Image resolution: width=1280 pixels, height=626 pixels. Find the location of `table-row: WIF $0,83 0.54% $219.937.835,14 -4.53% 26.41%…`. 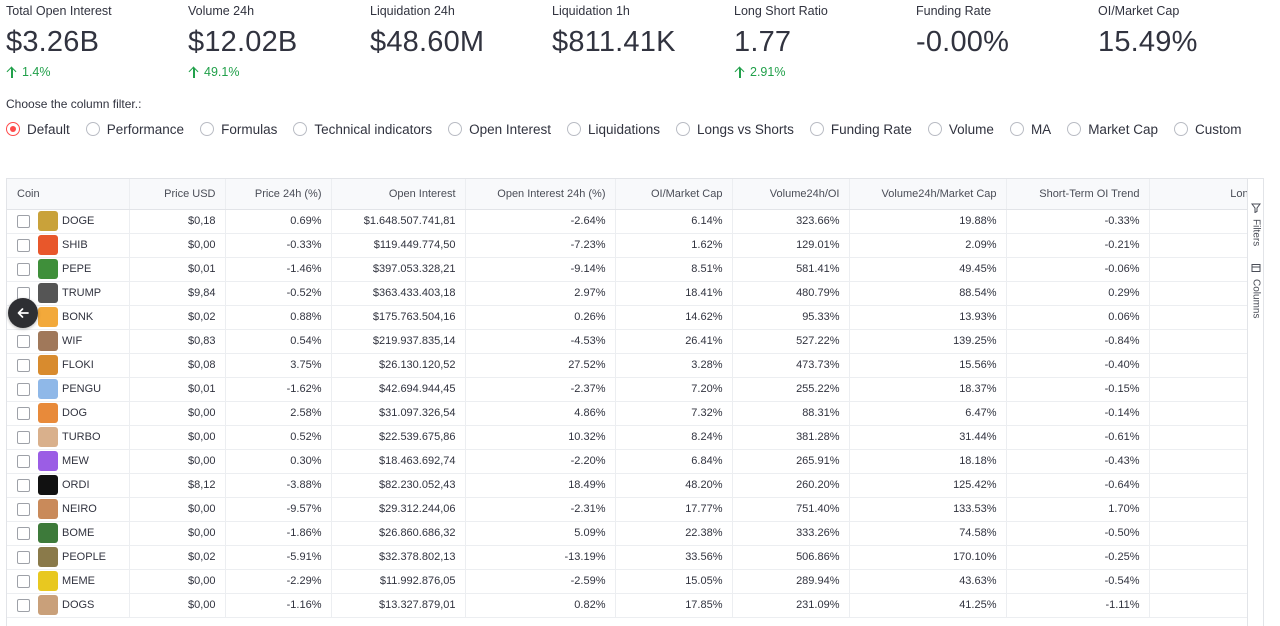

table-row: WIF $0,83 0.54% $219.937.835,14 -4.53% 26.41%… is located at coordinates (628, 341).